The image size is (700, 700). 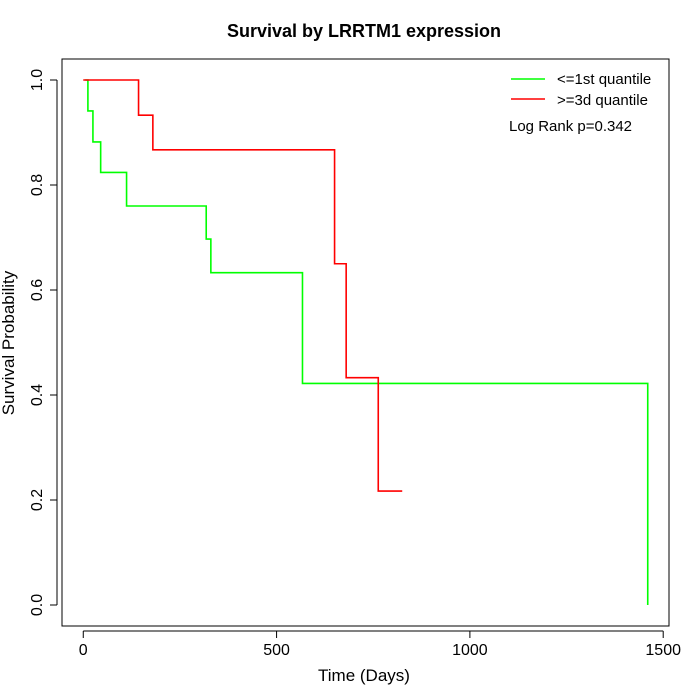 What do you see at coordinates (364, 675) in the screenshot?
I see `x-axis-label: Time (Days)` at bounding box center [364, 675].